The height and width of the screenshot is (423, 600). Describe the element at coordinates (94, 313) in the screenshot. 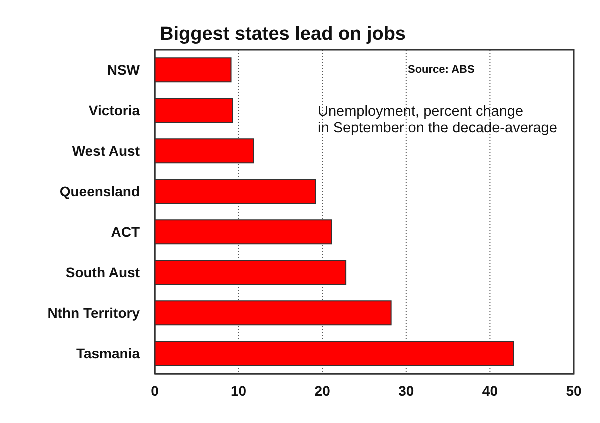

I see `y-tick-label: Nthn Territory` at that location.